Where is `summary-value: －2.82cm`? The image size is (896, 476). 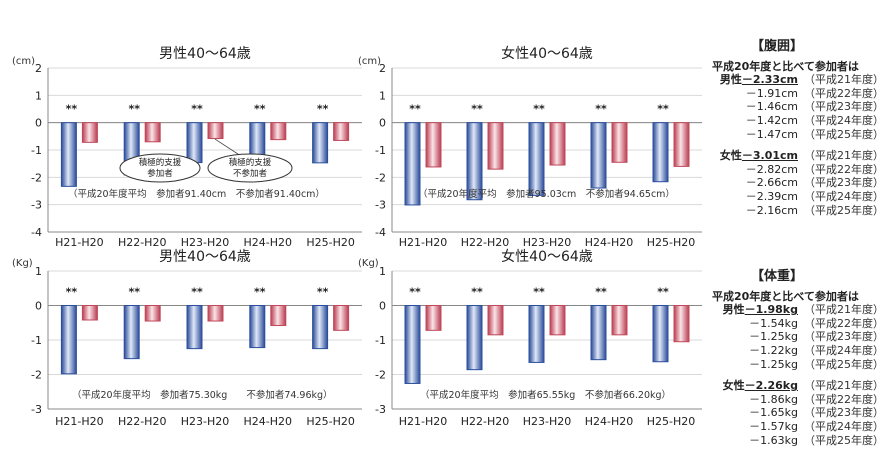 summary-value: －2.82cm is located at coordinates (771, 169).